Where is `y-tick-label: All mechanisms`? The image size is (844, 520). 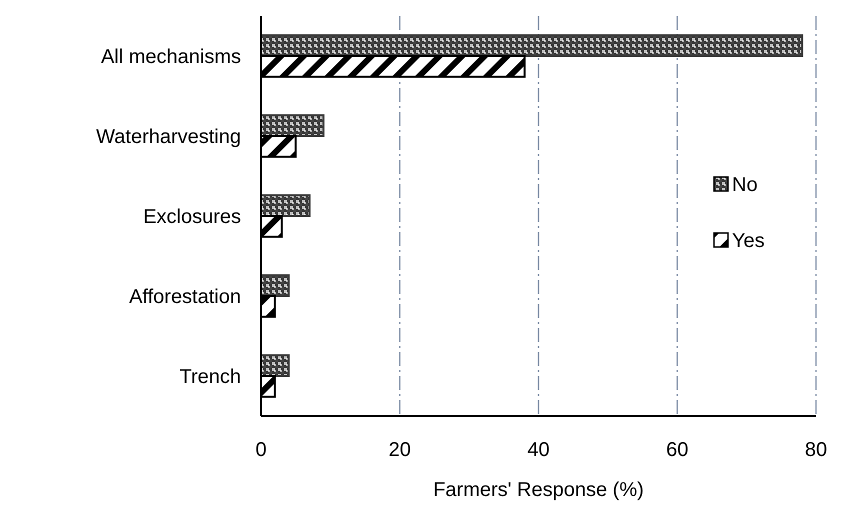
y-tick-label: All mechanisms is located at coordinates (170, 57).